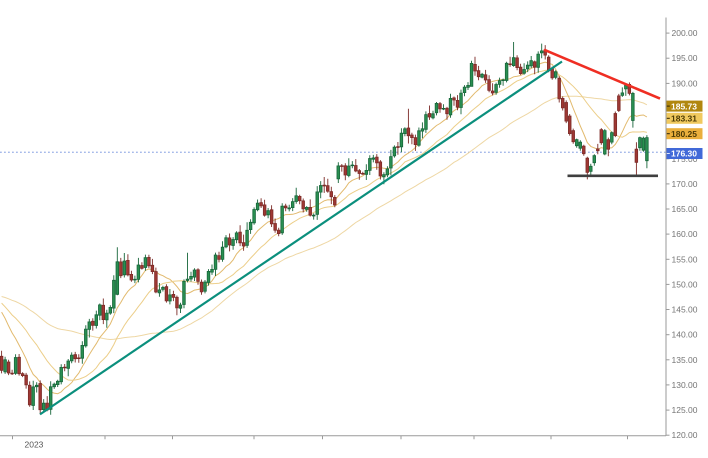 The height and width of the screenshot is (458, 708). What do you see at coordinates (685, 184) in the screenshot?
I see `svg-text: 170.00` at bounding box center [685, 184].